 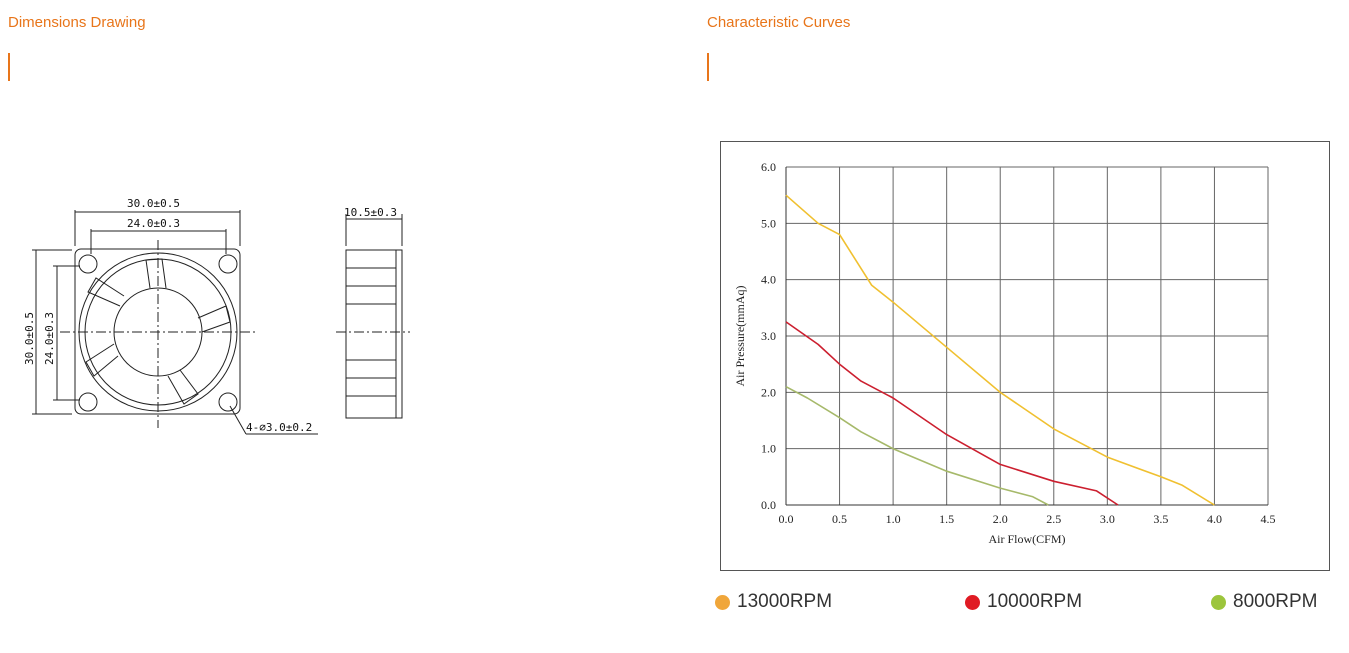 I want to click on dim-hole-width: 24.0±0.3, so click(x=153, y=223).